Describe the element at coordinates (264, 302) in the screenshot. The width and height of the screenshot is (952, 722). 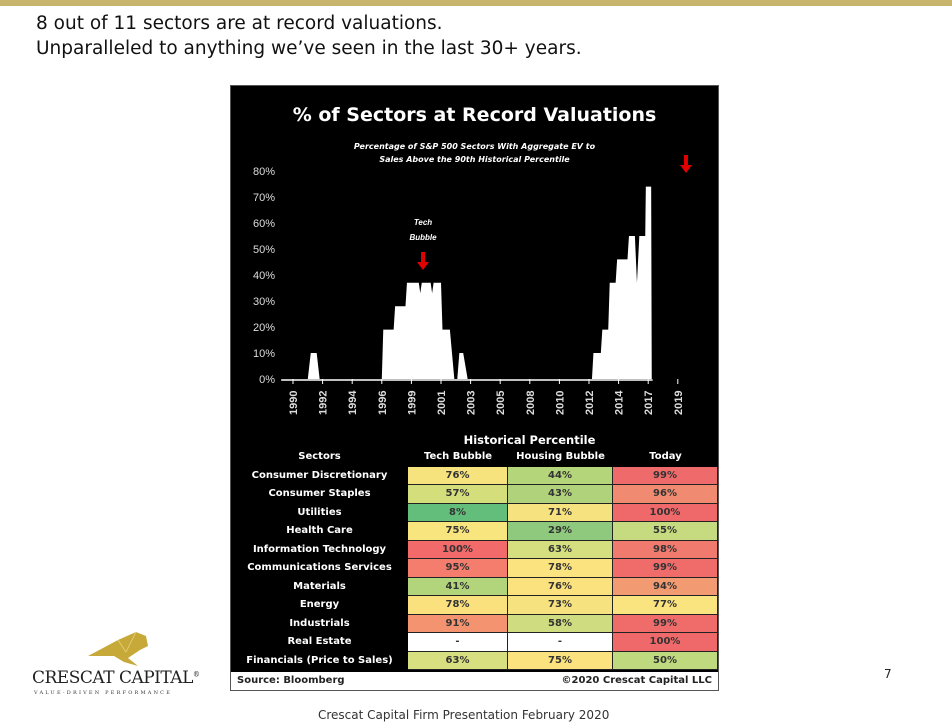
I see `y-tick-label: 30%` at that location.